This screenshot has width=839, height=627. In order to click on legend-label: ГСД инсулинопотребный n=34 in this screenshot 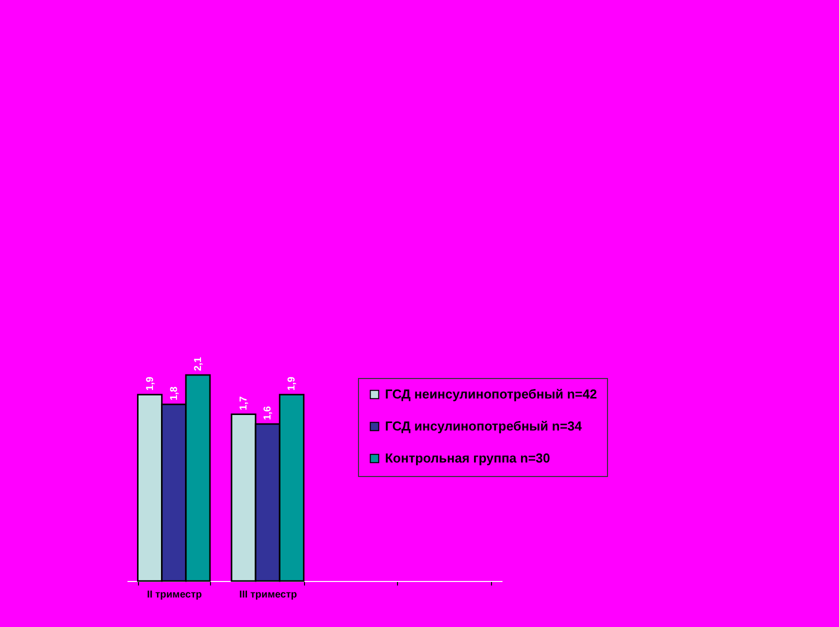, I will do `click(484, 426)`.